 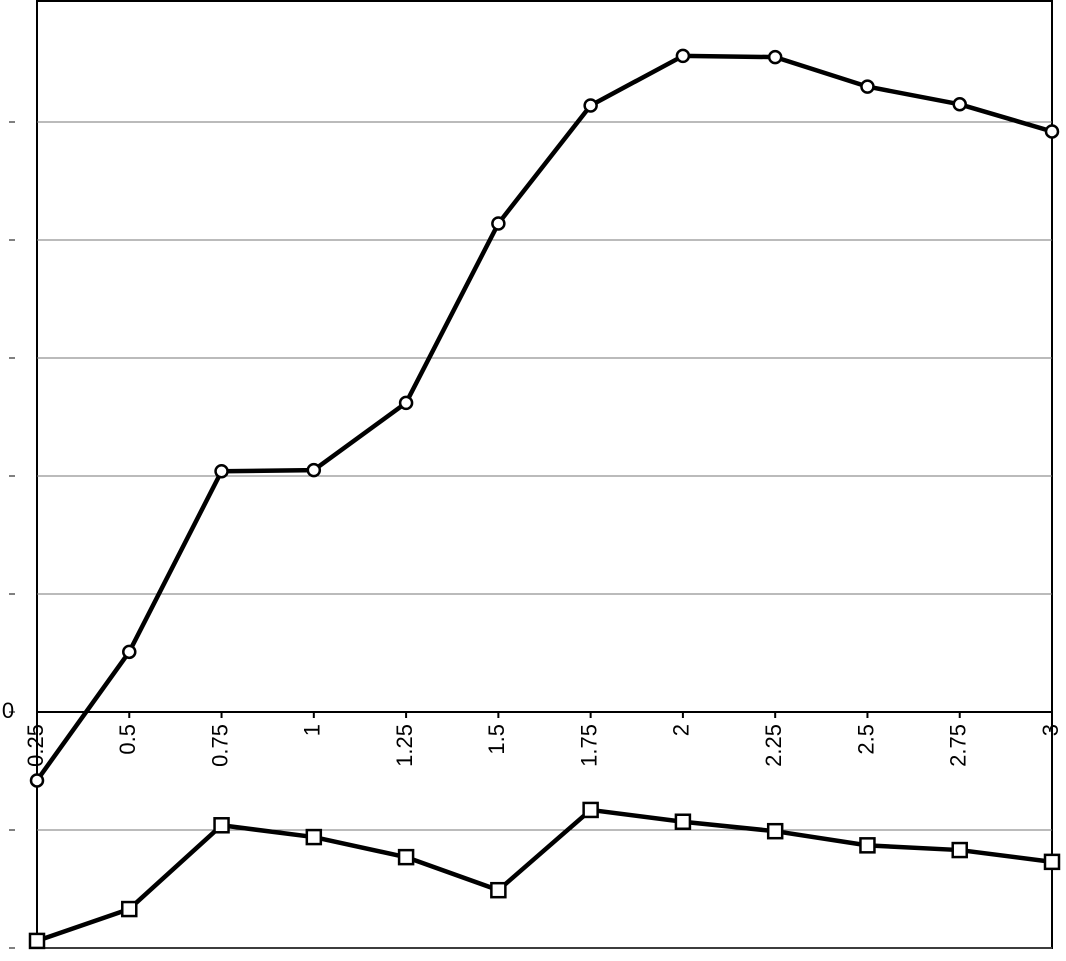 I want to click on x-tick-label: 1.75, so click(x=588, y=745).